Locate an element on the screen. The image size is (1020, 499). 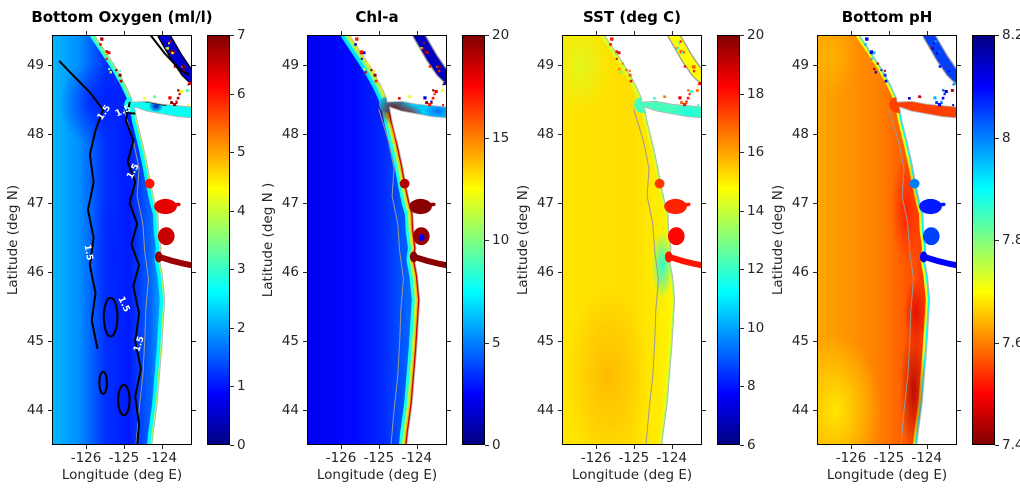
colorbar-tick-label: 8 is located at coordinates (1006, 137).